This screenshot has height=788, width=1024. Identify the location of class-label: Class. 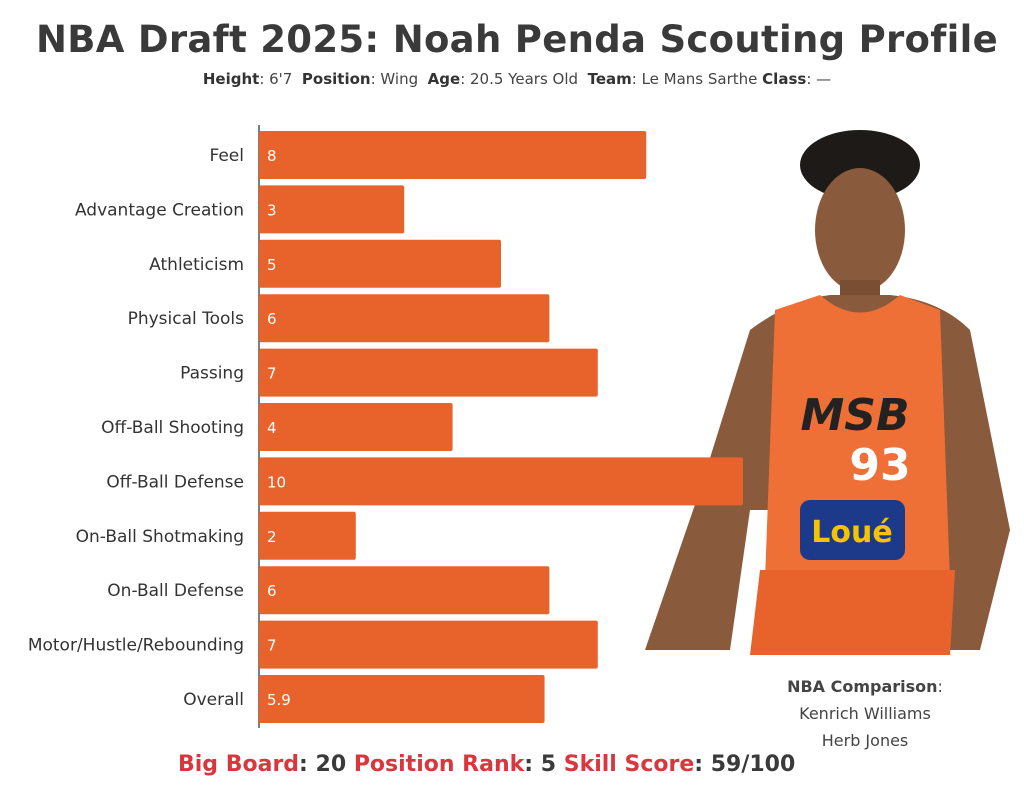
(784, 79).